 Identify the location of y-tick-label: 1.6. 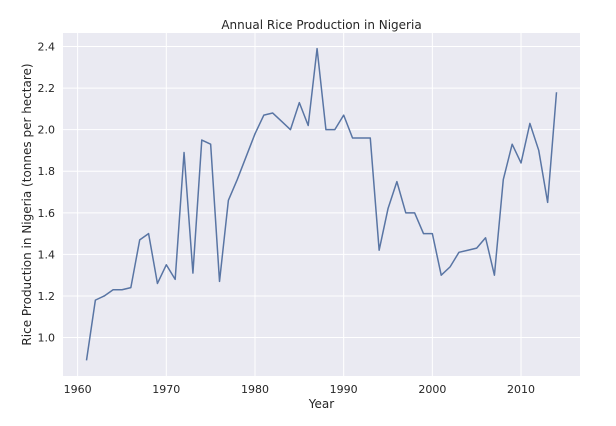
(47, 213).